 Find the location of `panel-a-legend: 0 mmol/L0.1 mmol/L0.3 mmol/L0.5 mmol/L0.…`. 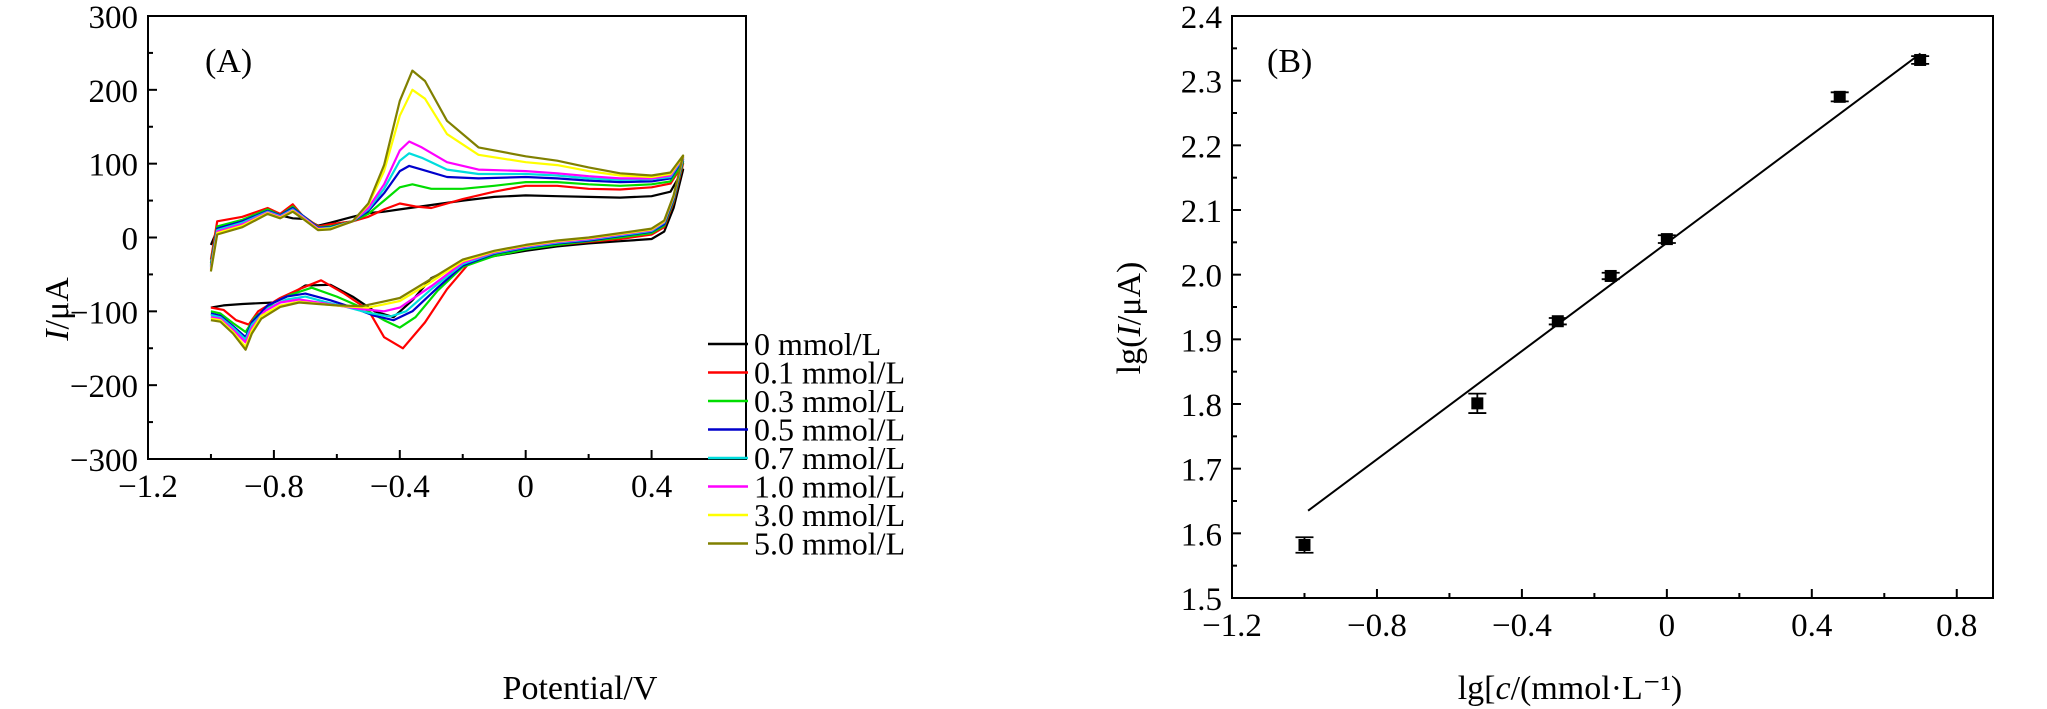

panel-a-legend: 0 mmol/L0.1 mmol/L0.3 mmol/L0.5 mmol/L0.… is located at coordinates (806, 444).